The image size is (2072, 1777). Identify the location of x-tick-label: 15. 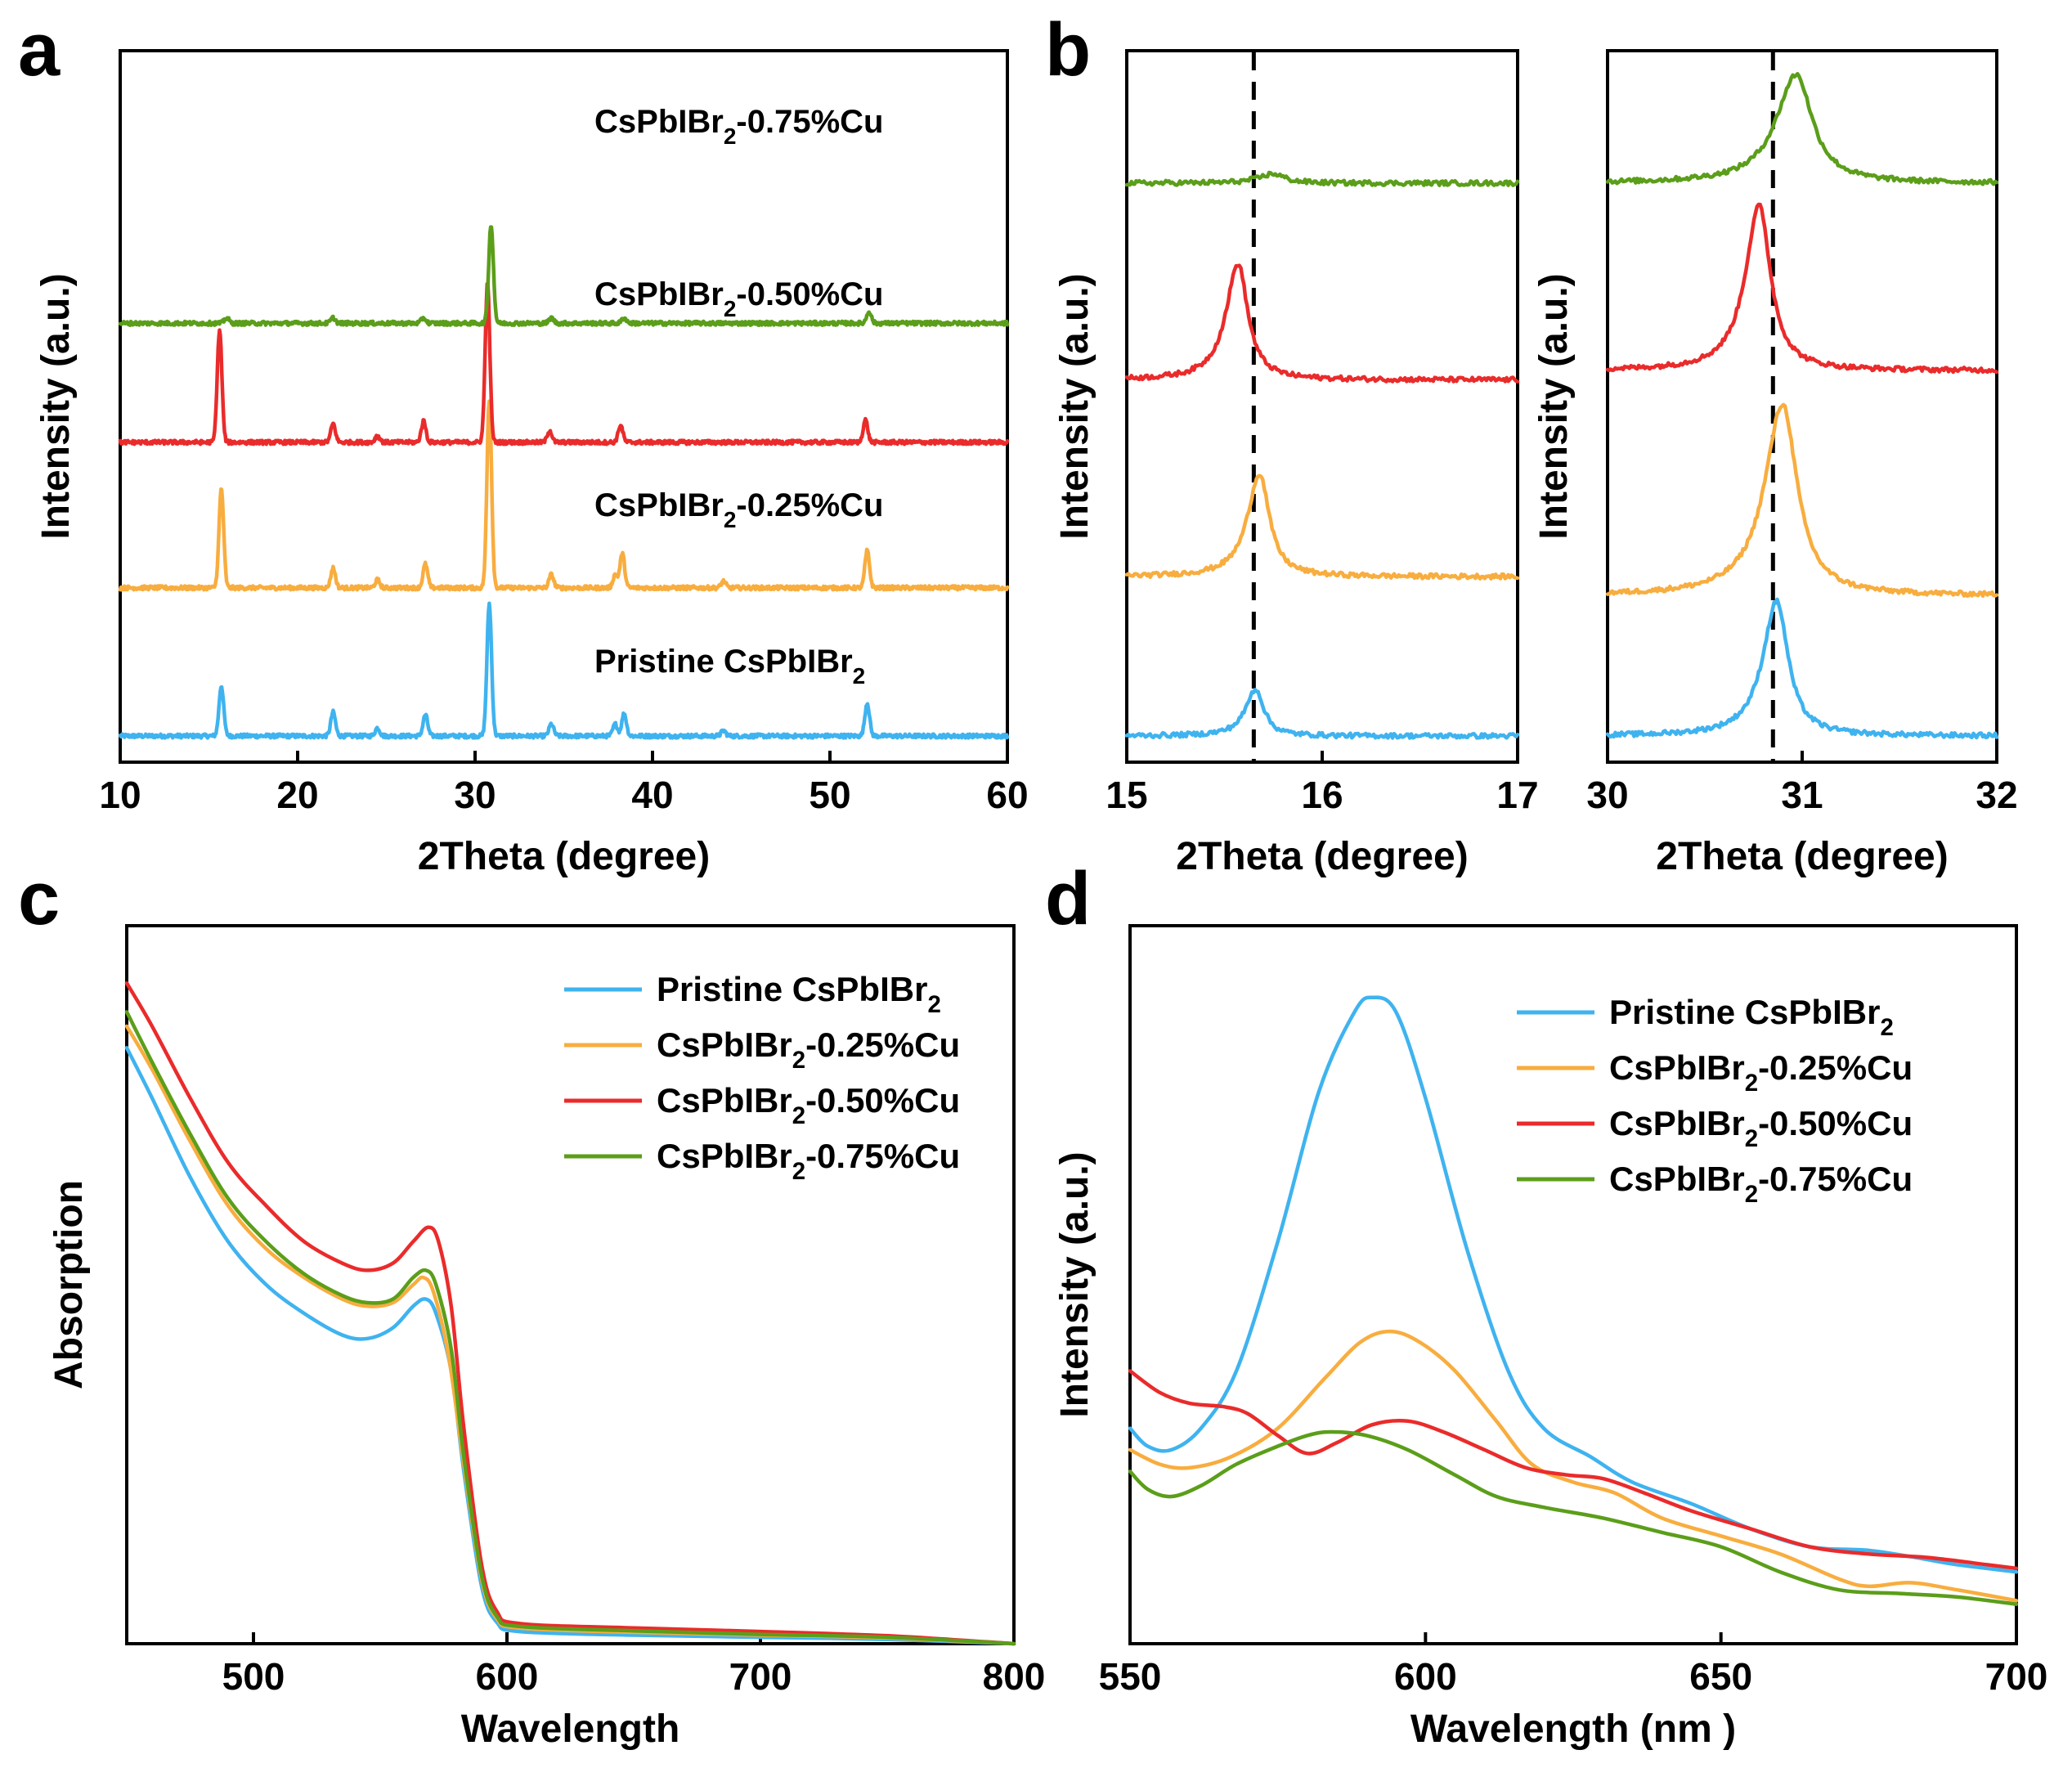
(1127, 795).